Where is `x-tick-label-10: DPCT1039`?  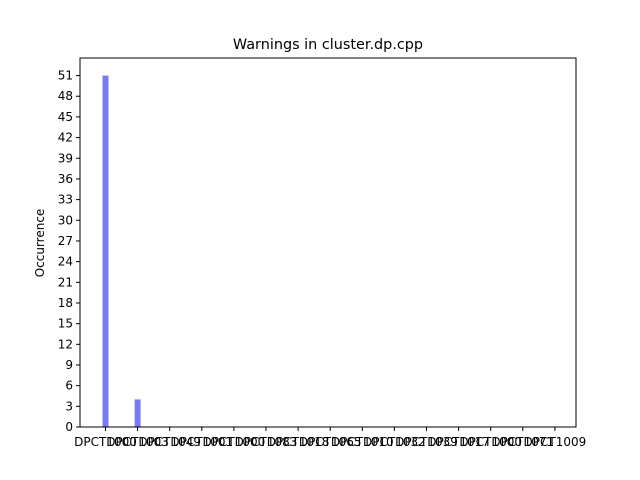
x-tick-label-10: DPCT1039 is located at coordinates (426, 442).